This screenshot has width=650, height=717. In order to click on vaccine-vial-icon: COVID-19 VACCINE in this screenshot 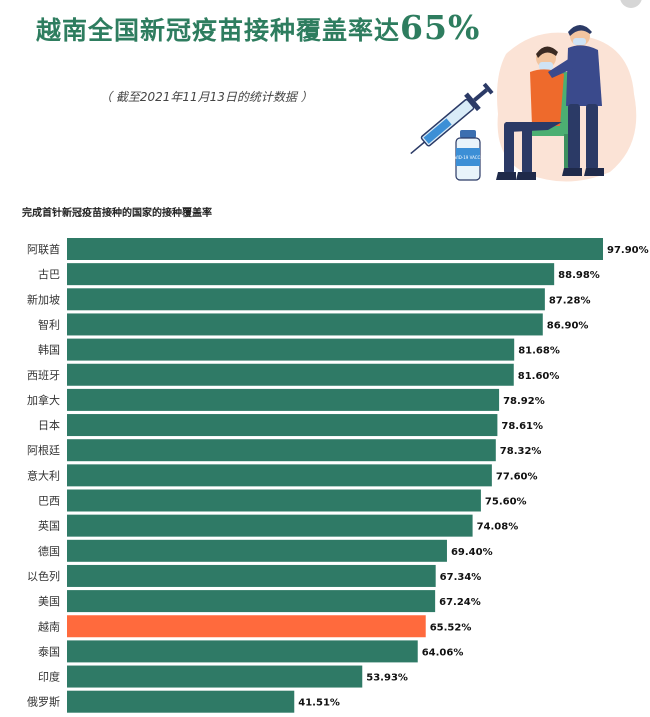, I will do `click(468, 155)`.